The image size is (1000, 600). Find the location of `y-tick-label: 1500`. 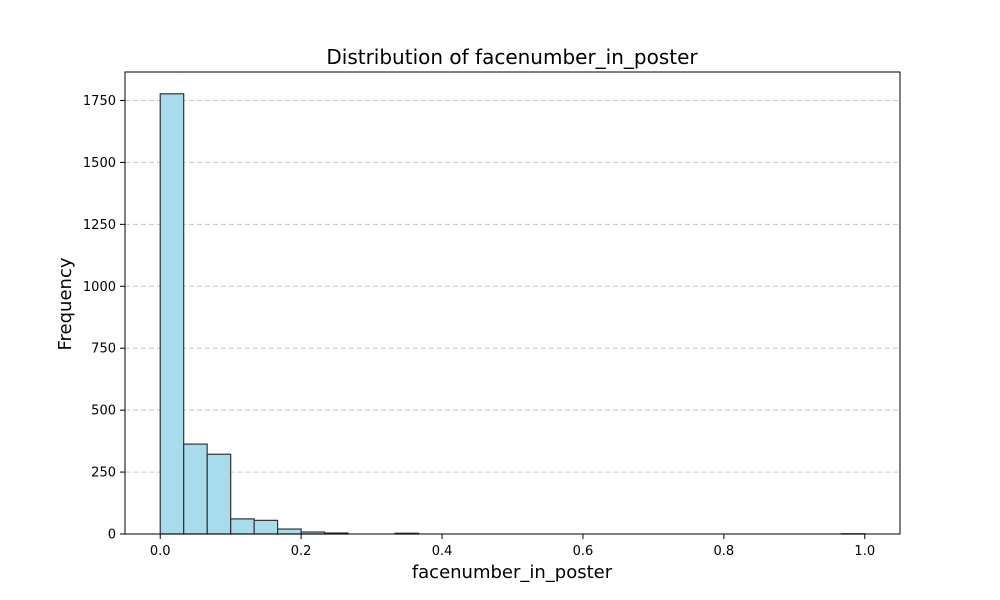

y-tick-label: 1500 is located at coordinates (99, 163).